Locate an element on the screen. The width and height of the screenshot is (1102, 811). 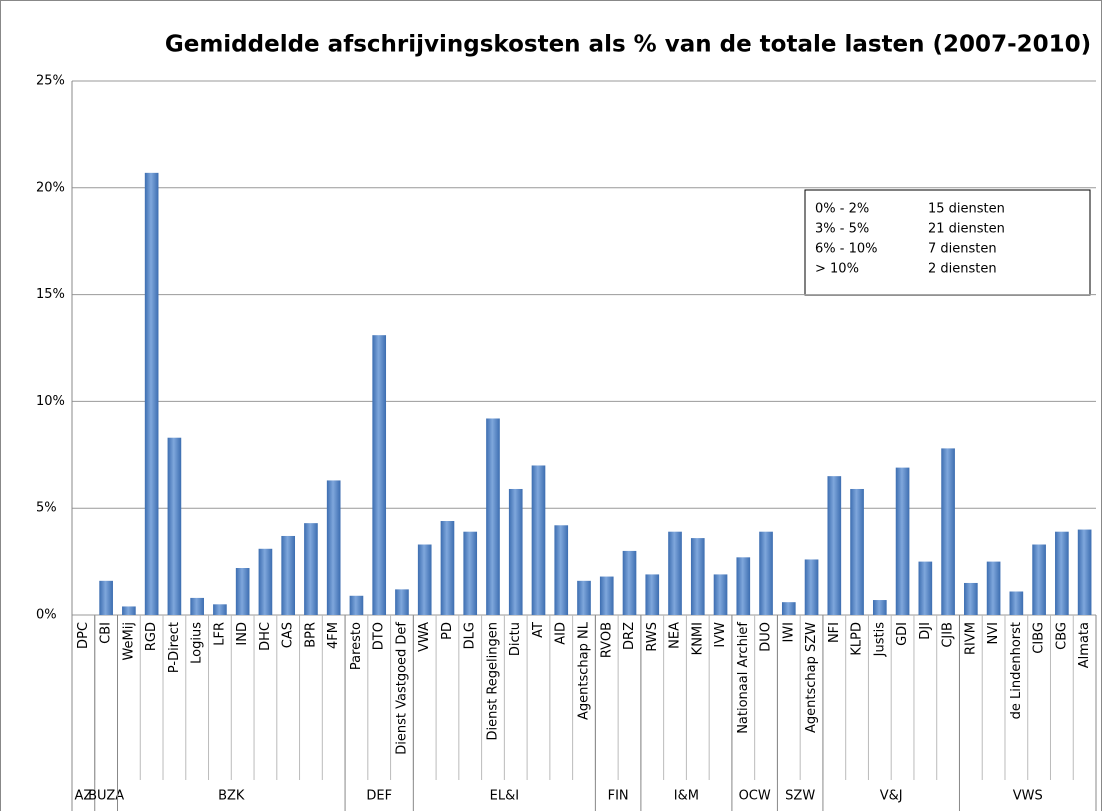
group-label: FIN is located at coordinates (618, 796).